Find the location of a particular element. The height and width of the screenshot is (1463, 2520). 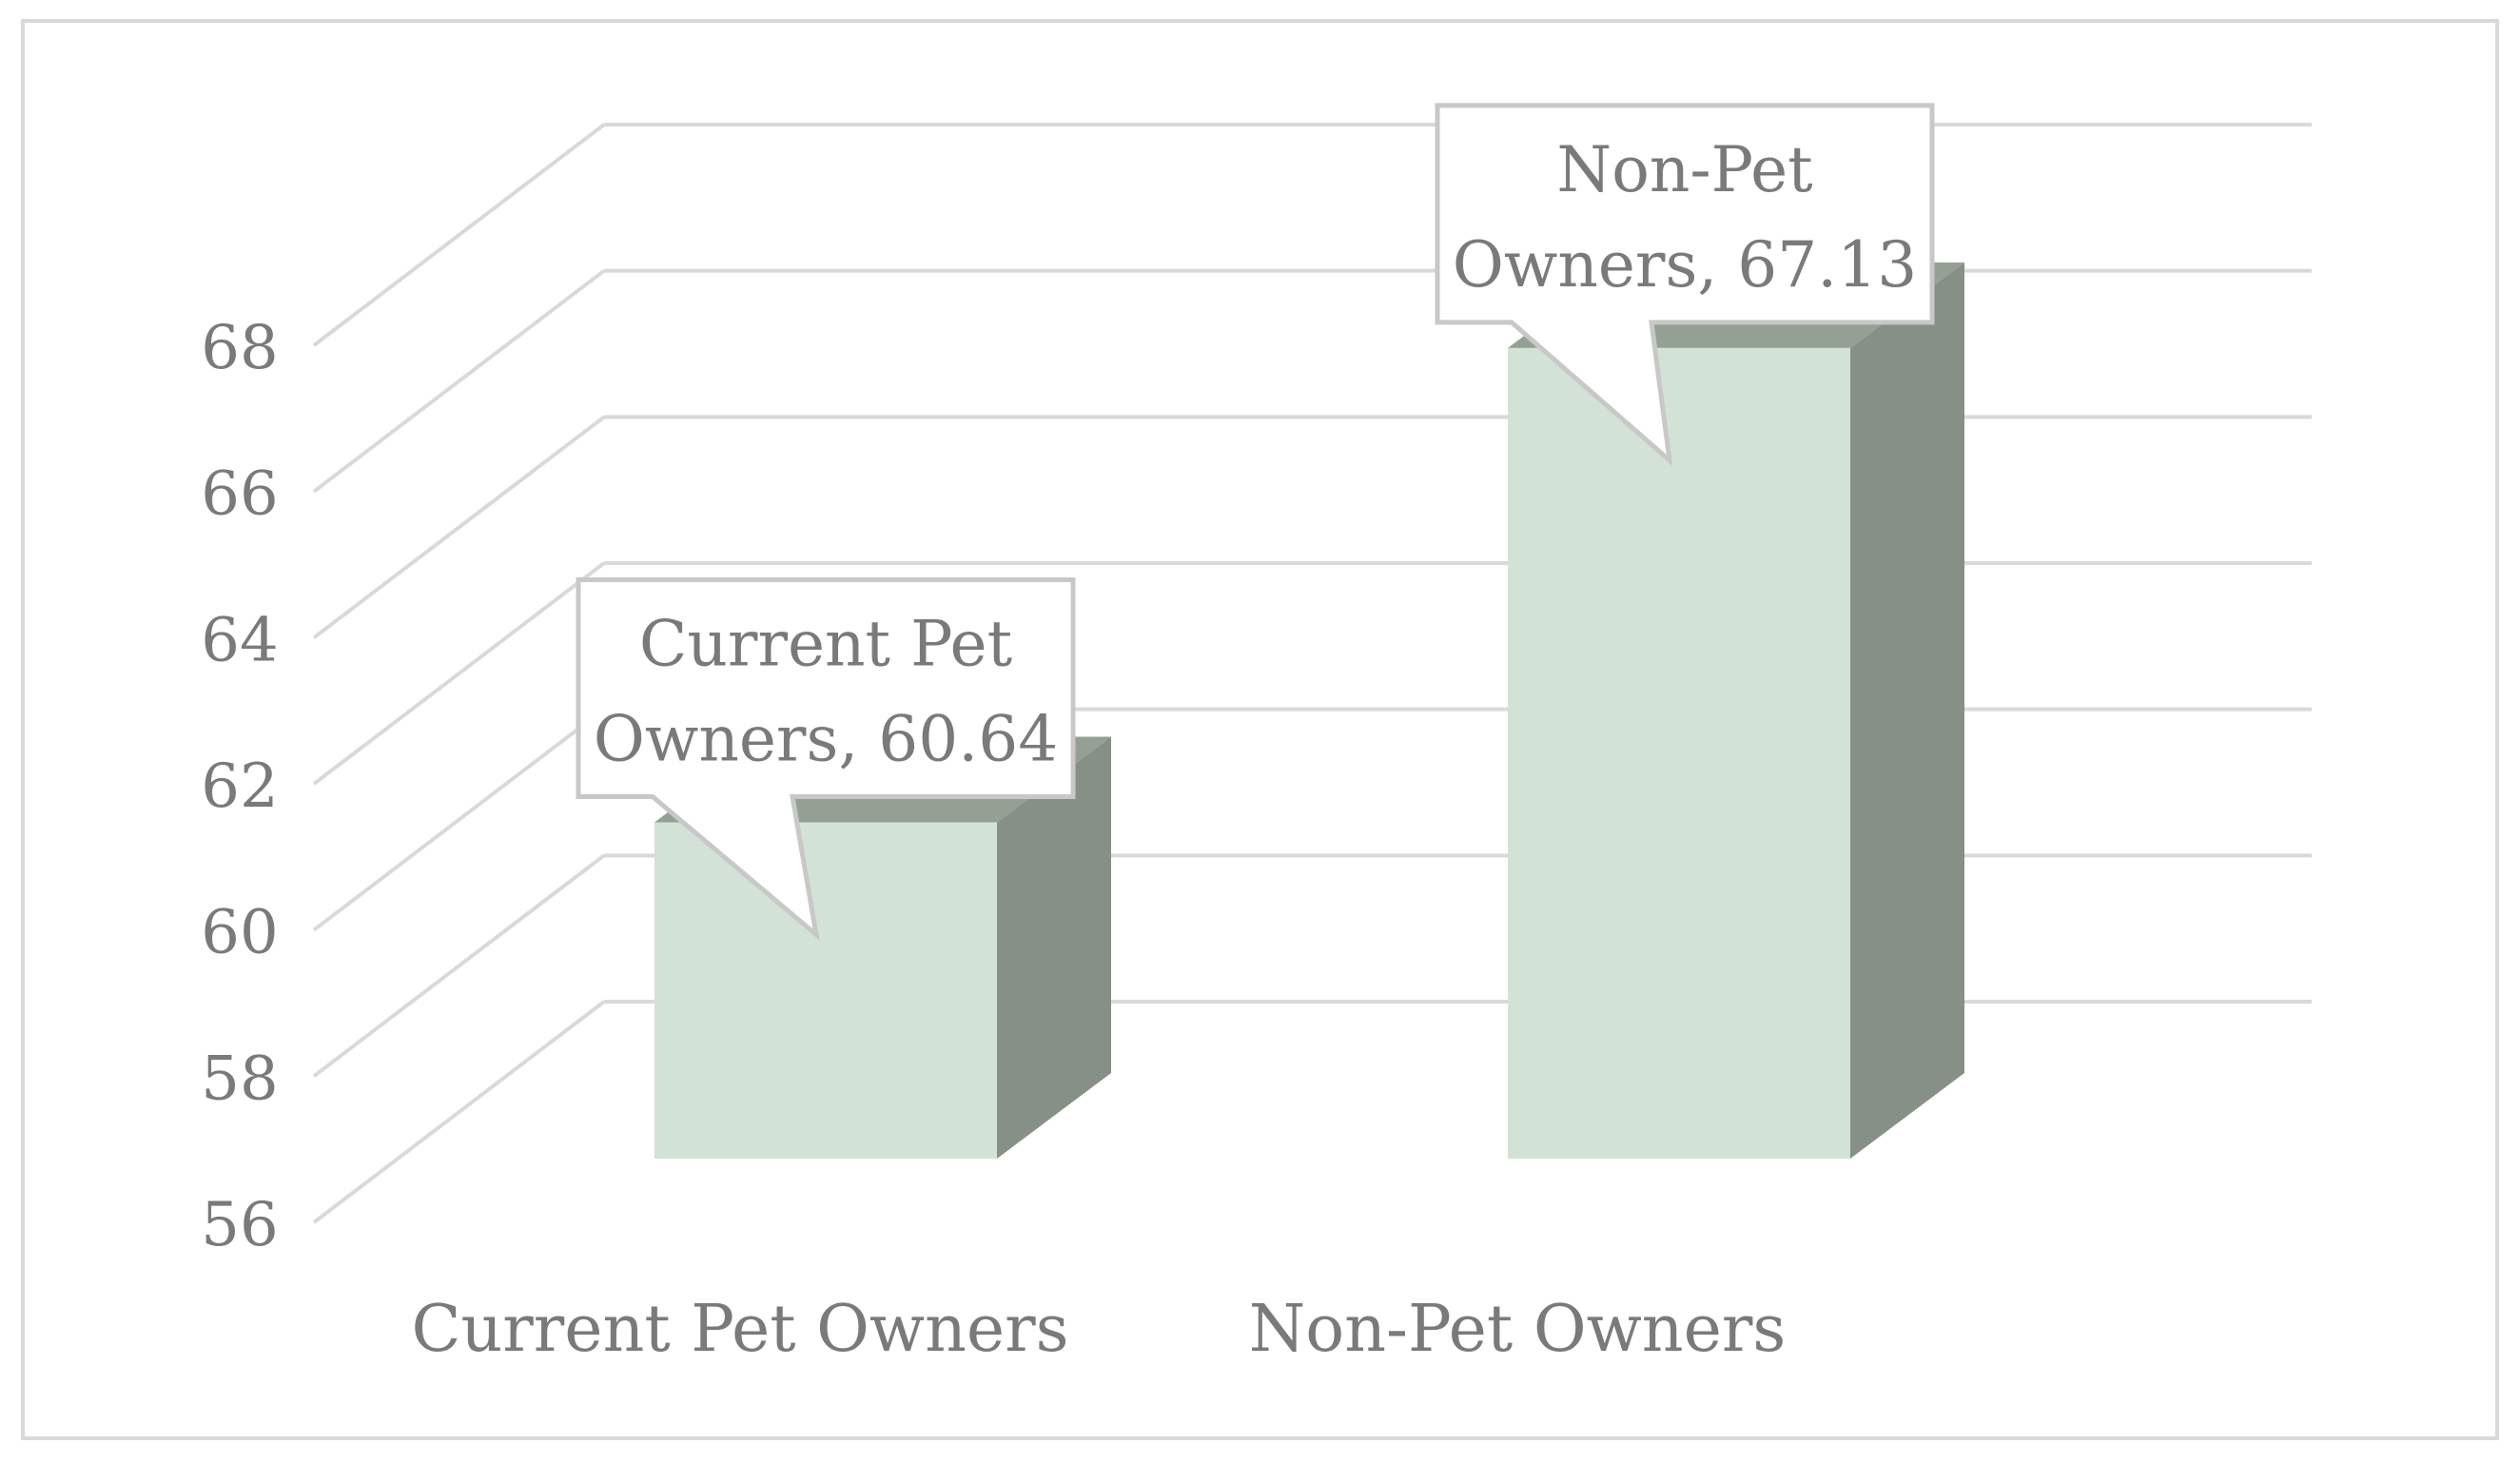

y-tick-label: 60 is located at coordinates (240, 933).